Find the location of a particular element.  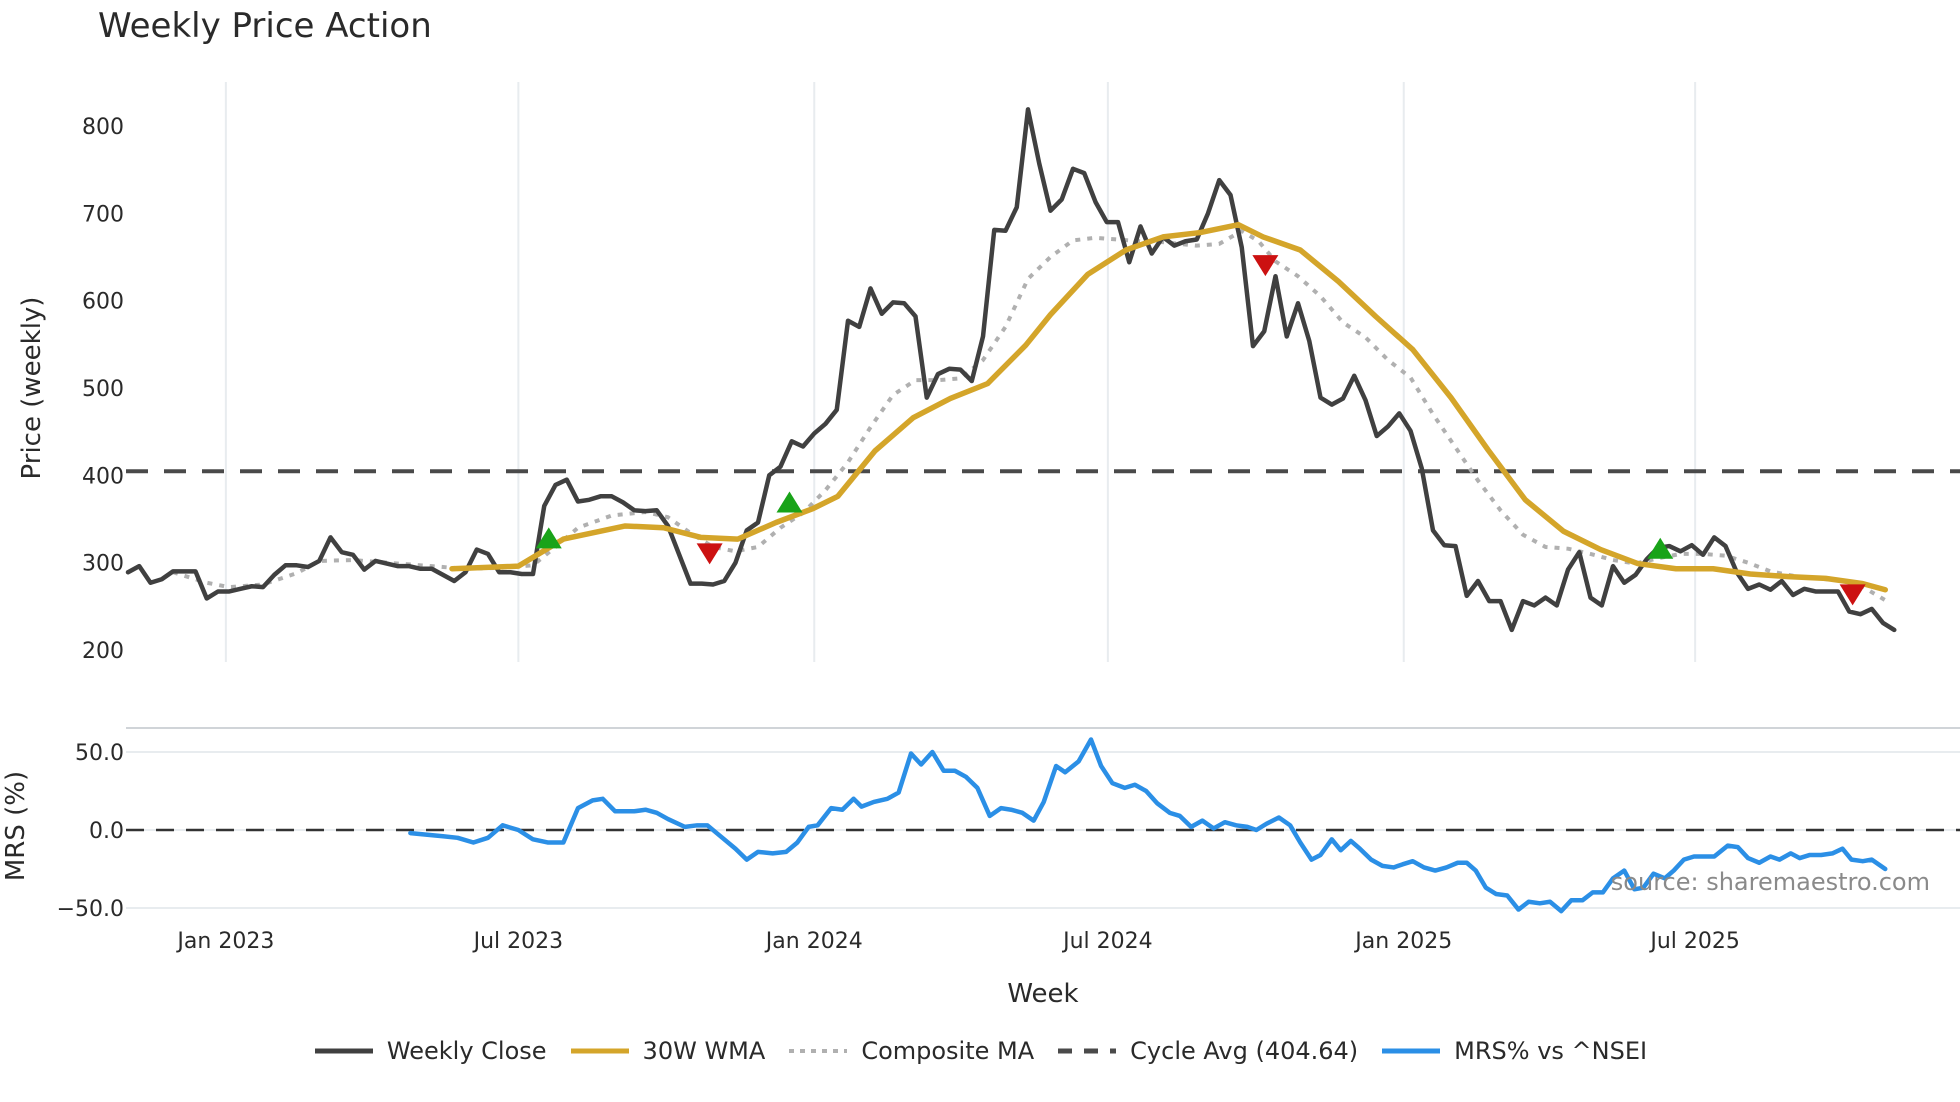

legend-label: 30W WMA is located at coordinates (704, 1051).